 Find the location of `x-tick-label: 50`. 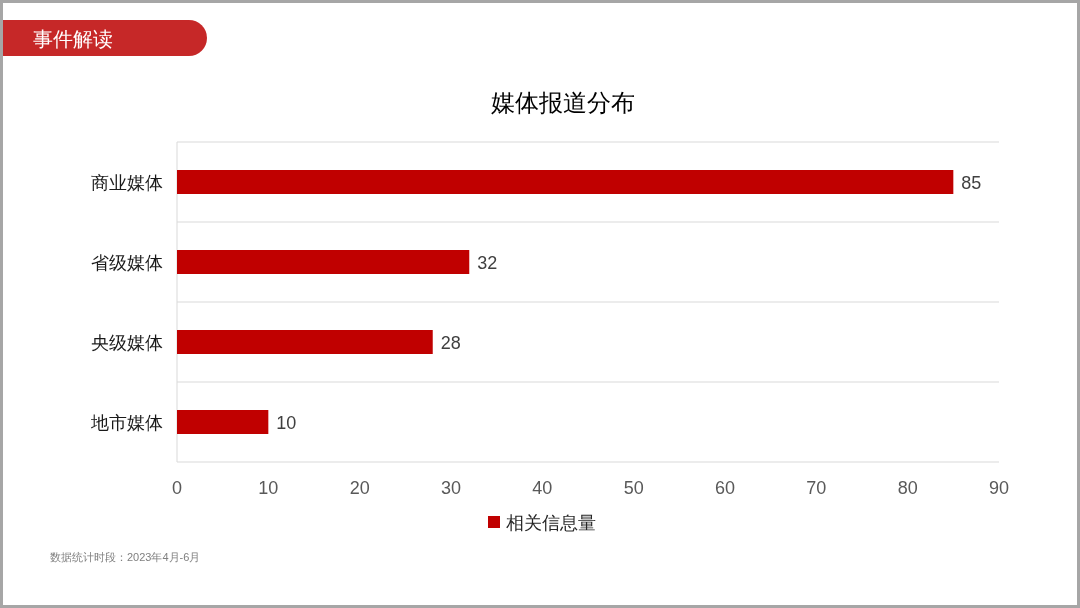

x-tick-label: 50 is located at coordinates (633, 488).